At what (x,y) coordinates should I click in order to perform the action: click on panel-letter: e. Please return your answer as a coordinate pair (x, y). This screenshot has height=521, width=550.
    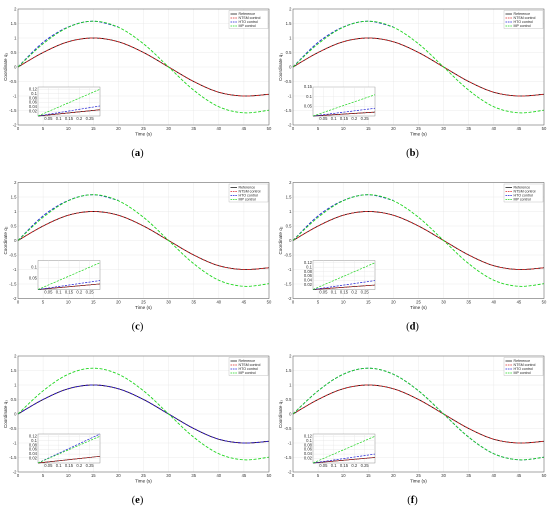
    Looking at the image, I should click on (137, 500).